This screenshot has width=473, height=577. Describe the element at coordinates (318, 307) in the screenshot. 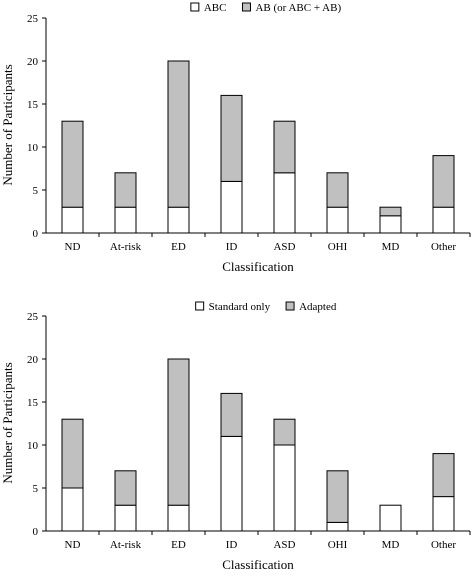

I see `legend-label: Adapted` at that location.